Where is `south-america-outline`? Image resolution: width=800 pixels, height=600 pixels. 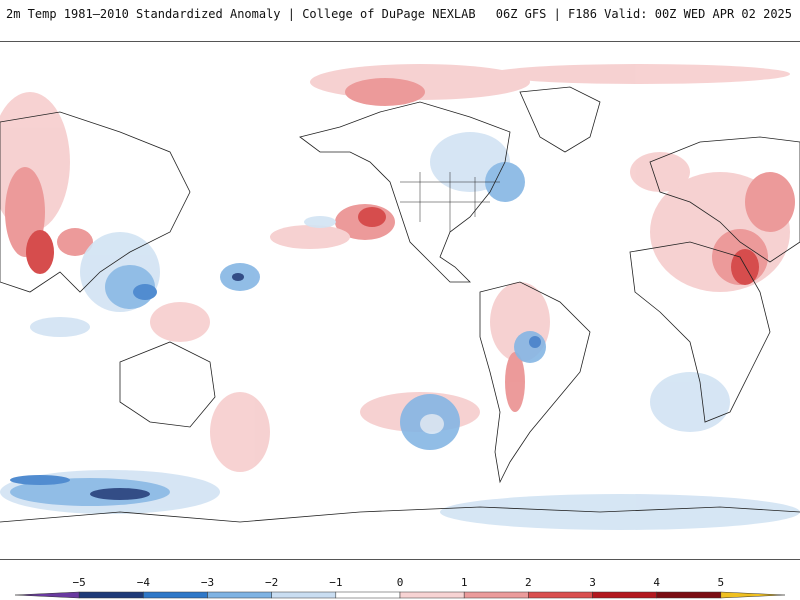 south-america-outline is located at coordinates (535, 382).